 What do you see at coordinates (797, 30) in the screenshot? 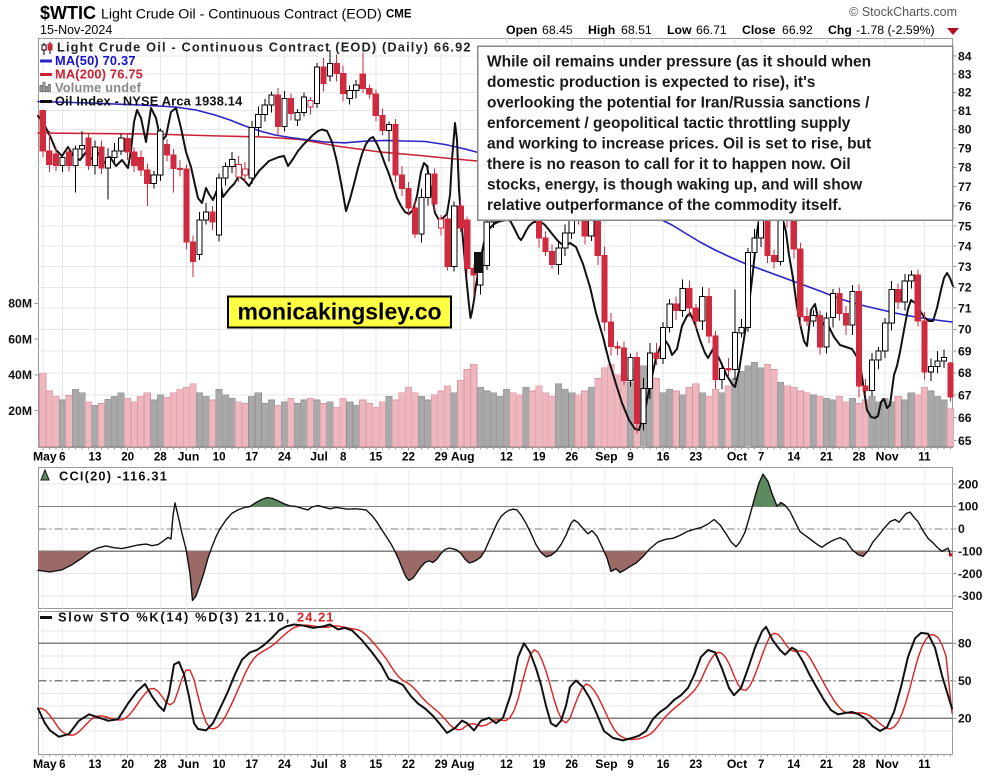
I see `svg-text: 66.92` at bounding box center [797, 30].